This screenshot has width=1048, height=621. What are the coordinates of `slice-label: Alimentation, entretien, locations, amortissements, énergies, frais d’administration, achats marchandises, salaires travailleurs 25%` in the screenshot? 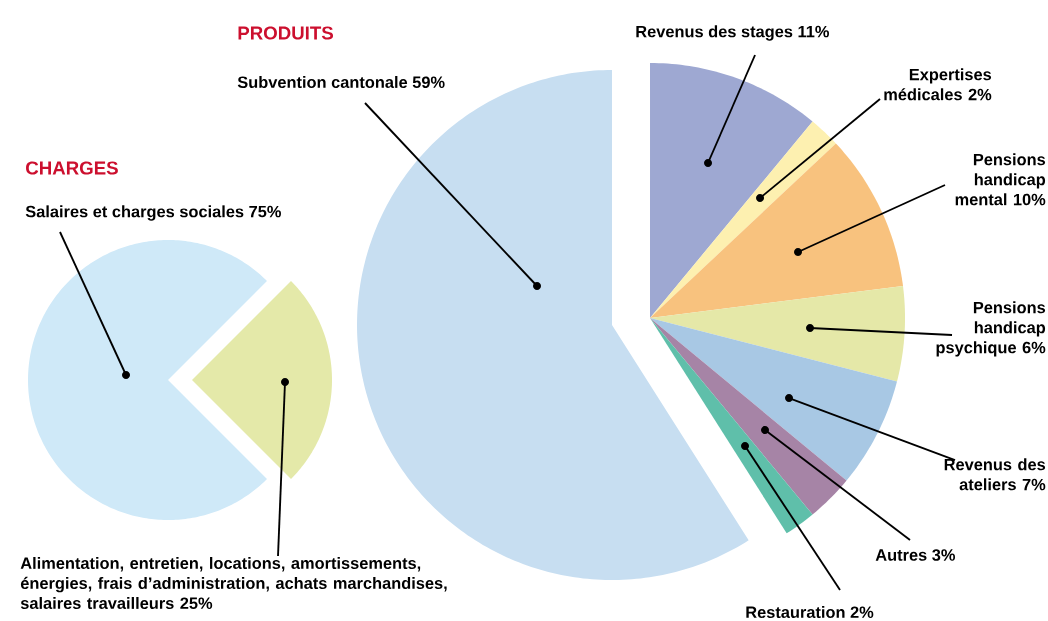 It's located at (233, 583).